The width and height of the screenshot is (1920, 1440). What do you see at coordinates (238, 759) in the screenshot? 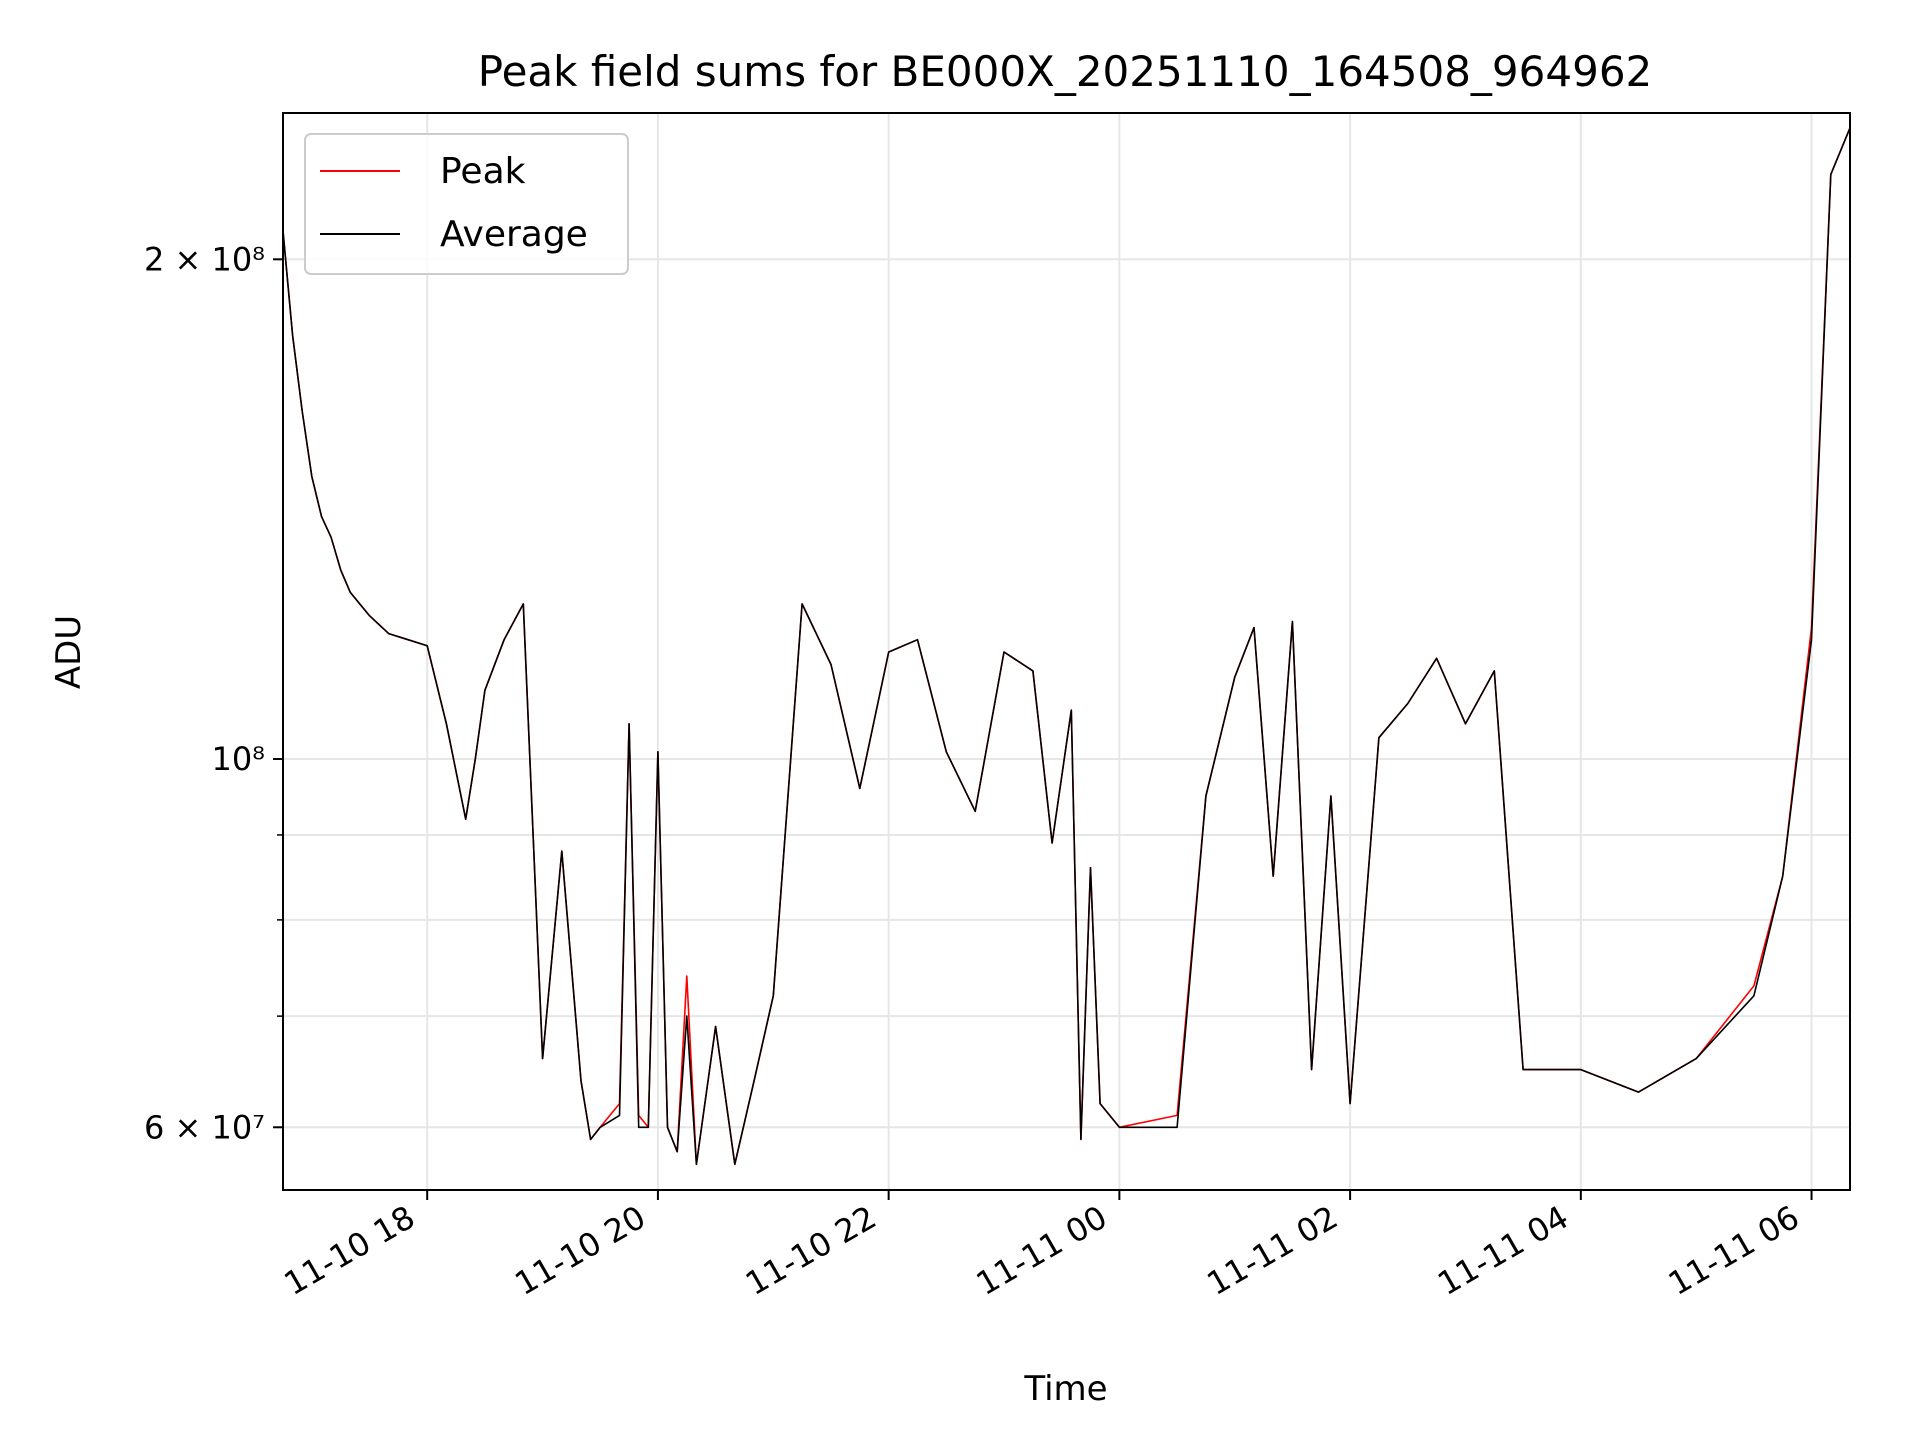
I see `y-tick-label: 10⁸` at bounding box center [238, 759].